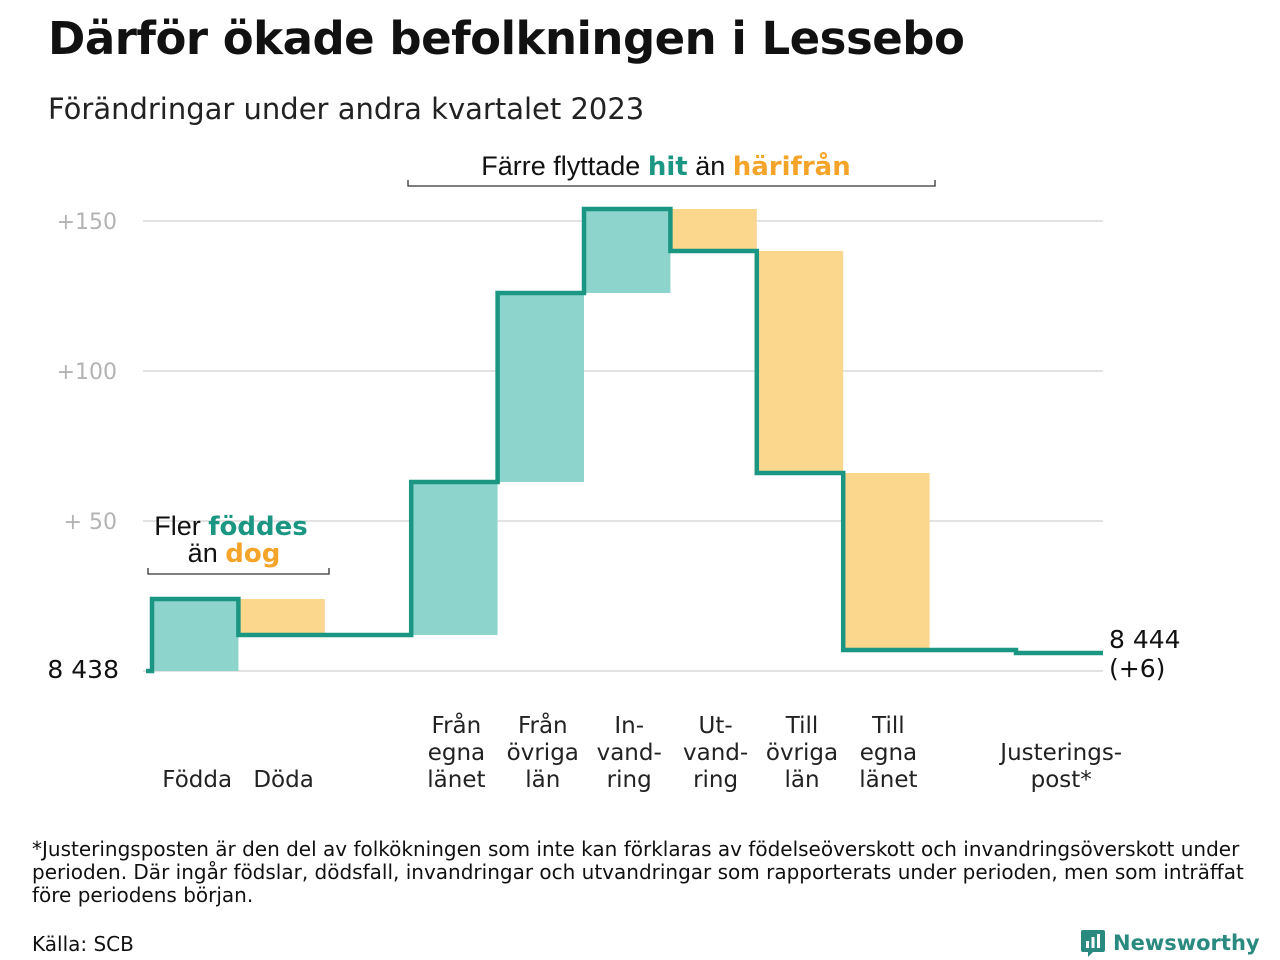 This screenshot has height=960, width=1280. I want to click on migration-annotation-hit: hit, so click(668, 167).